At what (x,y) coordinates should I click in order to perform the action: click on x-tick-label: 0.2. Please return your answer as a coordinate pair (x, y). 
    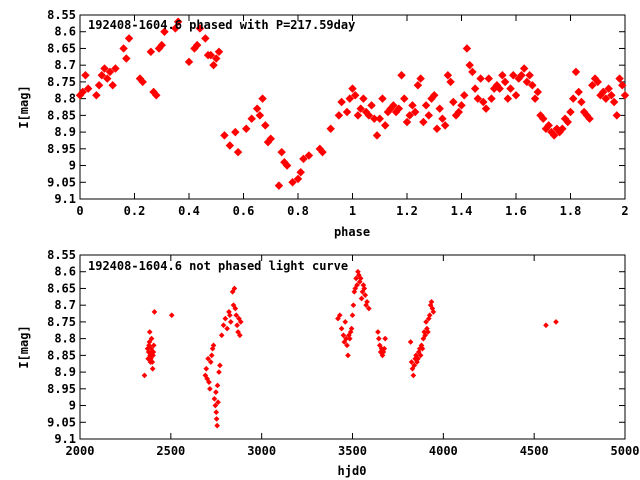
    Looking at the image, I should click on (135, 211).